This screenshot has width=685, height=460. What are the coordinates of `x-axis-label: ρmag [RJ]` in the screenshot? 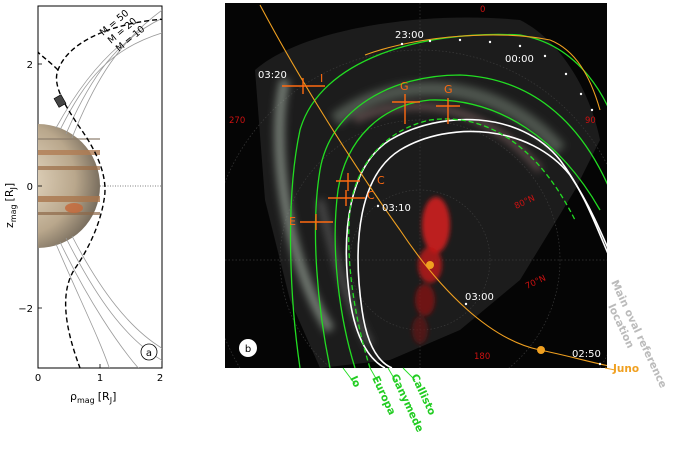 It's located at (93, 397).